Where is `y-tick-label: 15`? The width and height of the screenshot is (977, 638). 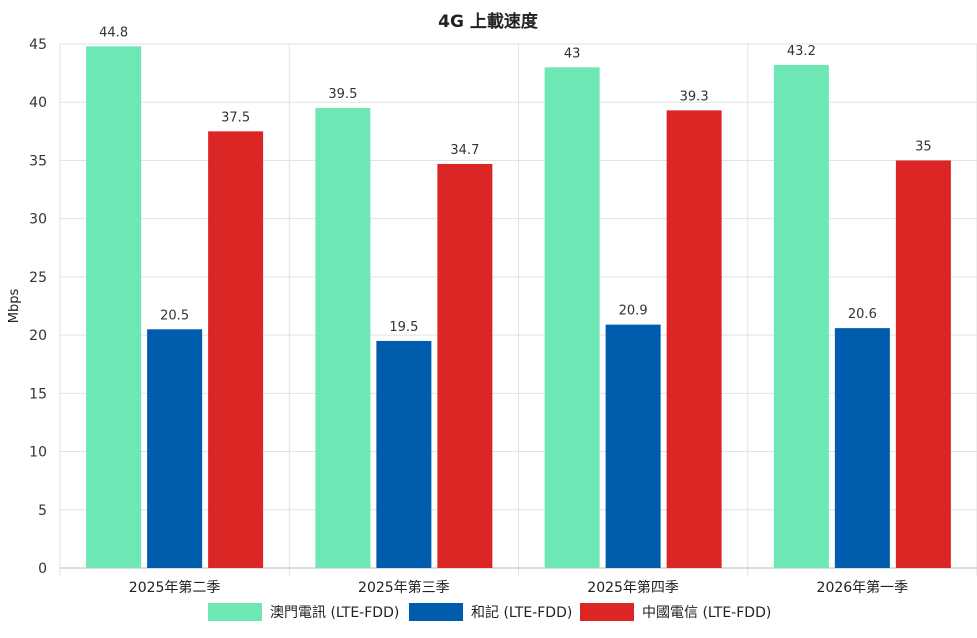
y-tick-label: 15 is located at coordinates (38, 394).